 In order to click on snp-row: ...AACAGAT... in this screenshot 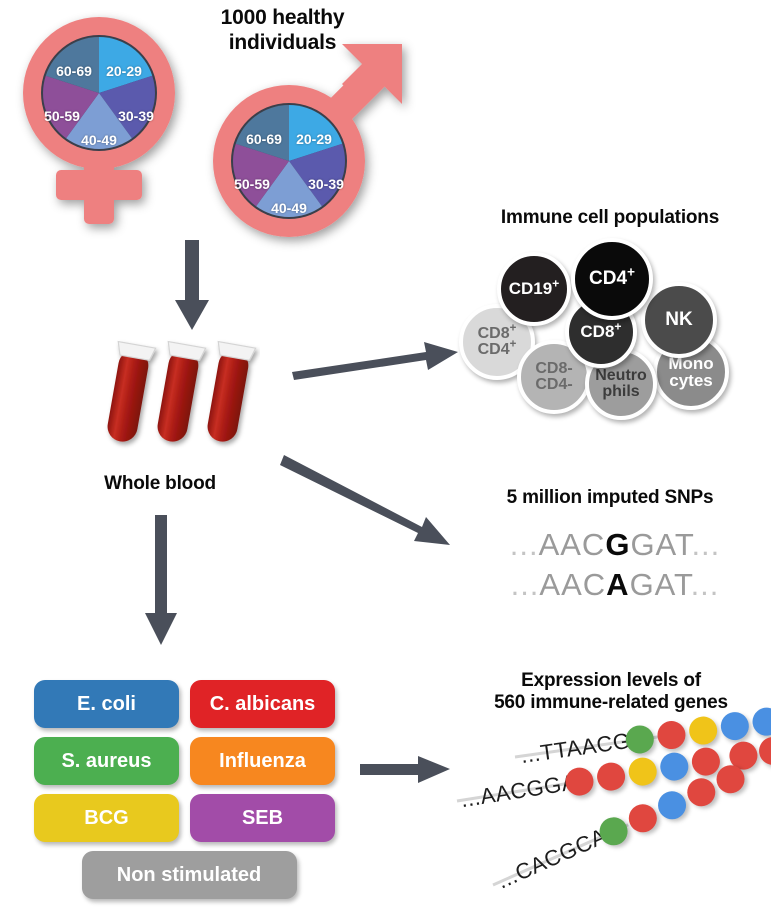, I will do `click(615, 584)`.